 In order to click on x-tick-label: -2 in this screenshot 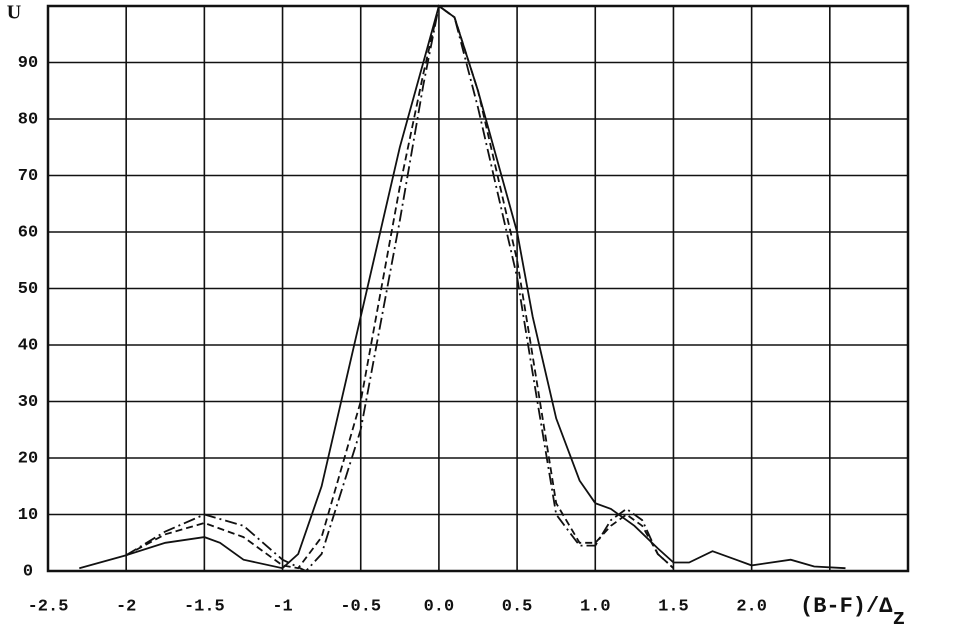, I will do `click(126, 606)`.